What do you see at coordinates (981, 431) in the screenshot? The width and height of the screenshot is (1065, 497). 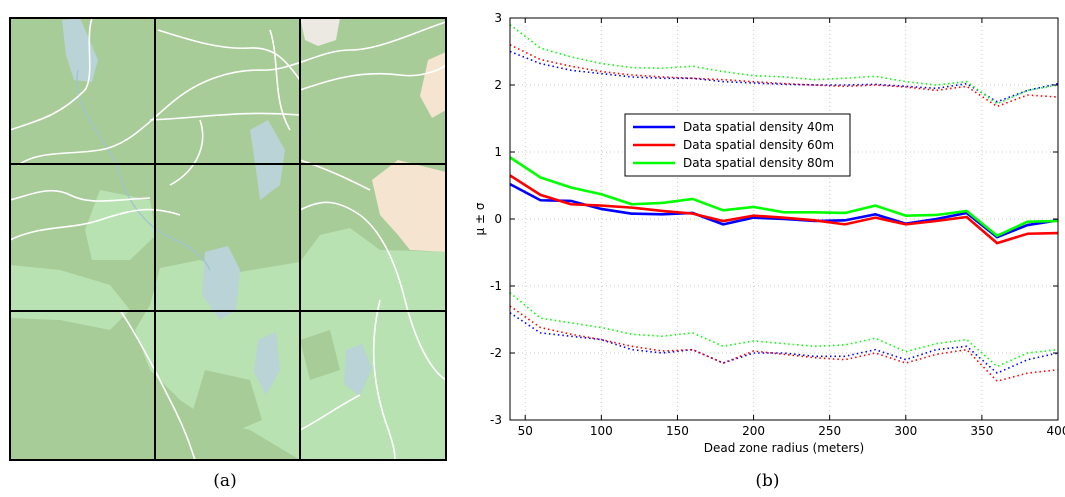 I see `x-tick-label: 350` at bounding box center [981, 431].